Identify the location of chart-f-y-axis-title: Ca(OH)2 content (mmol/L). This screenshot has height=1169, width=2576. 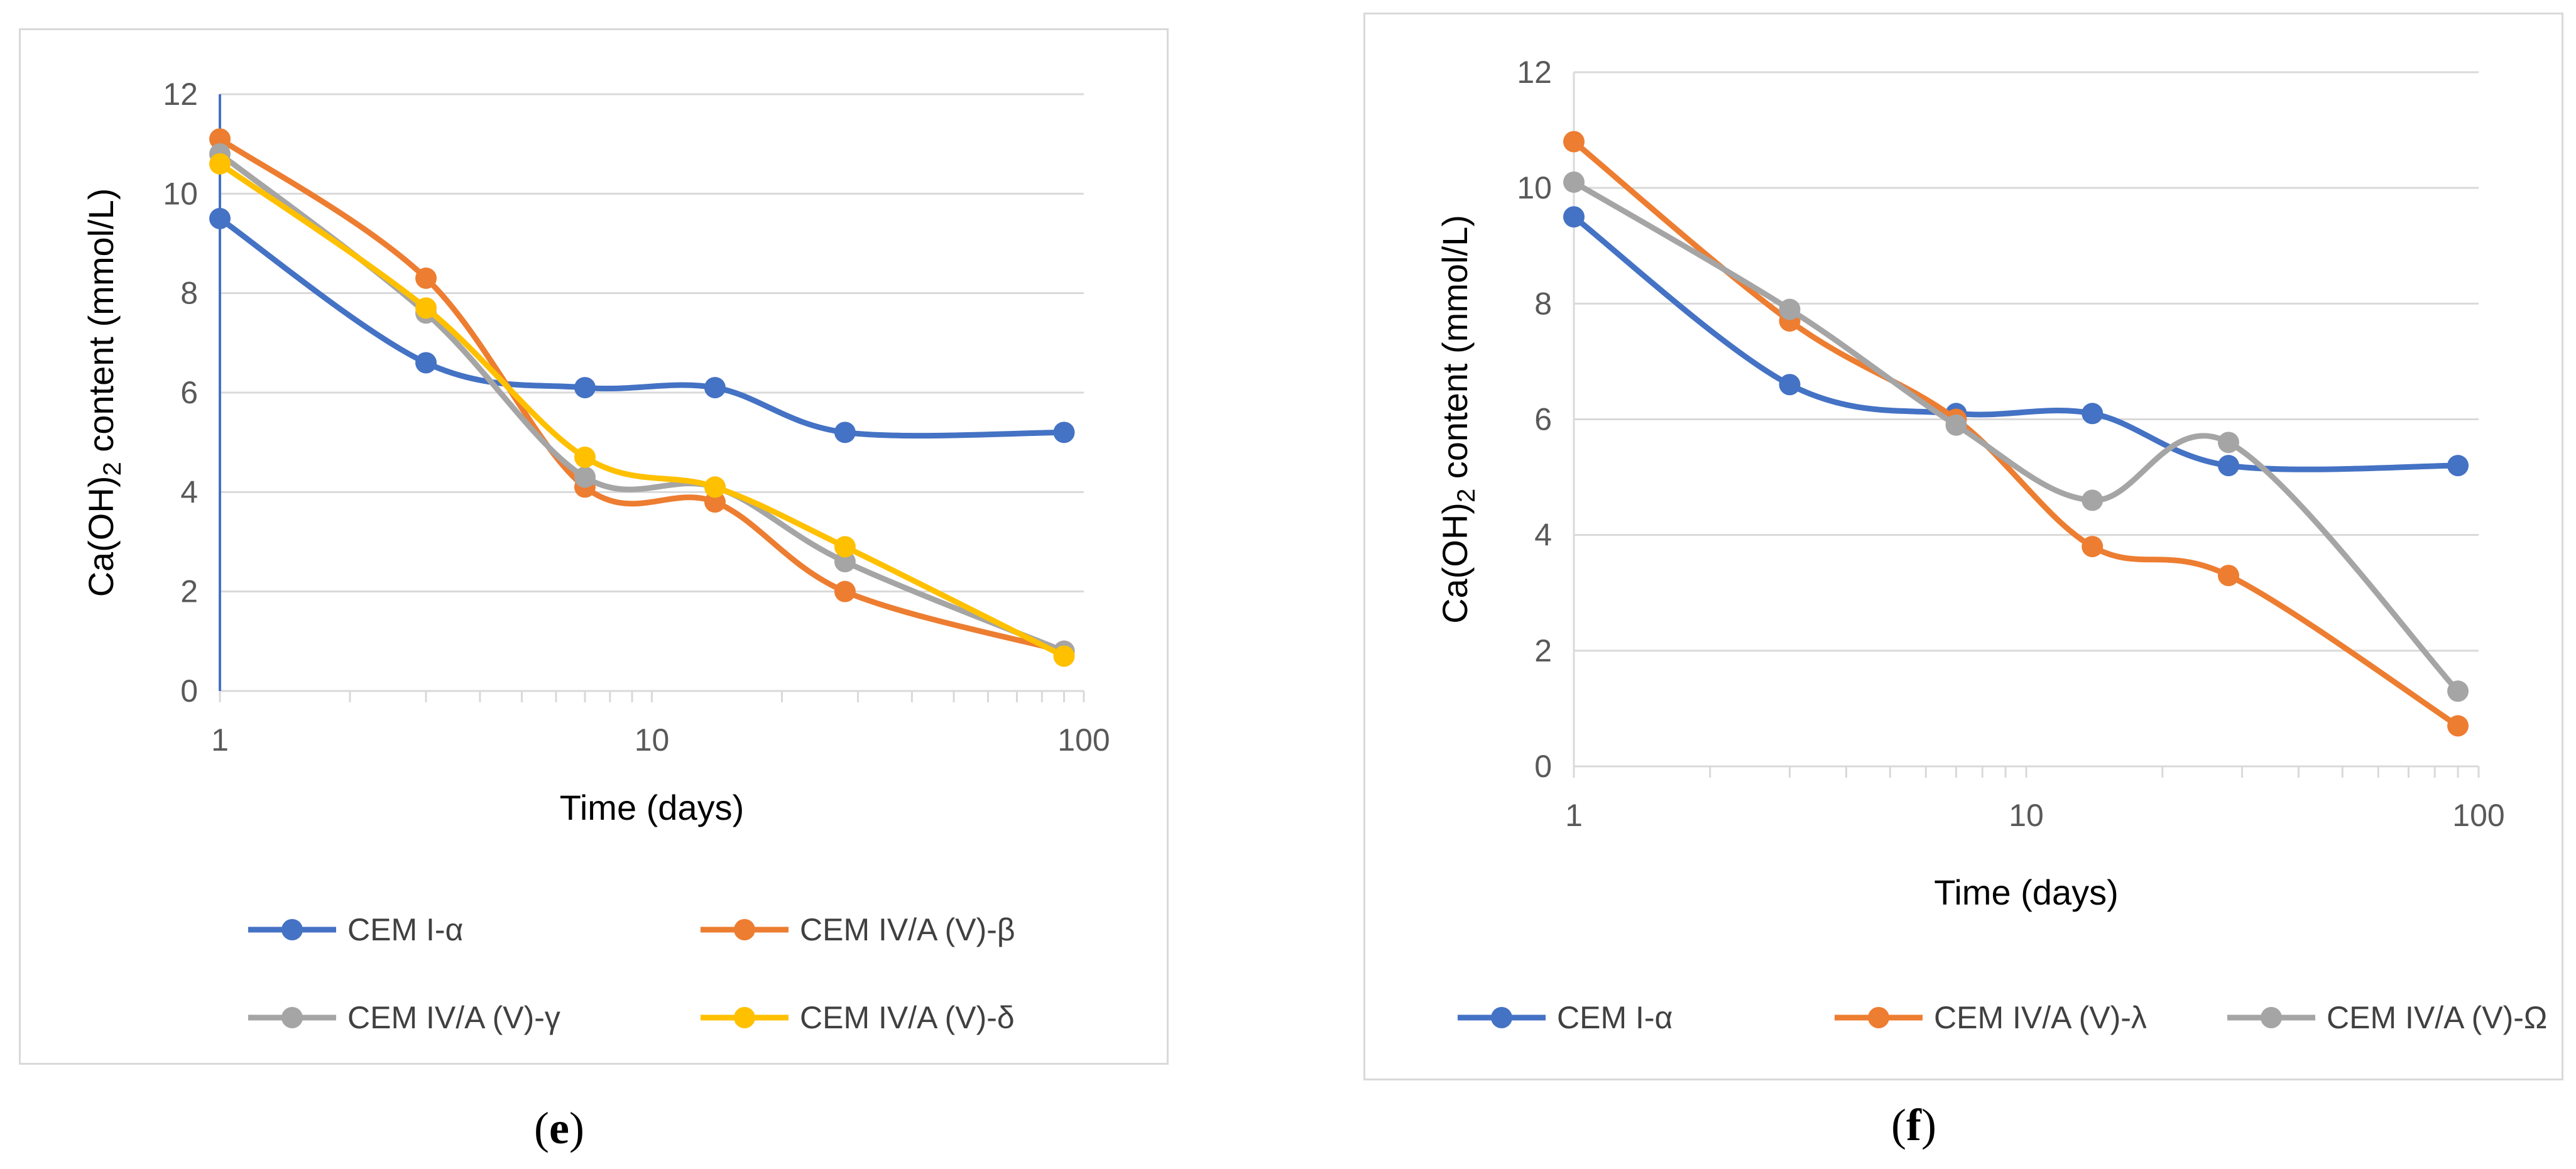
(1458, 420).